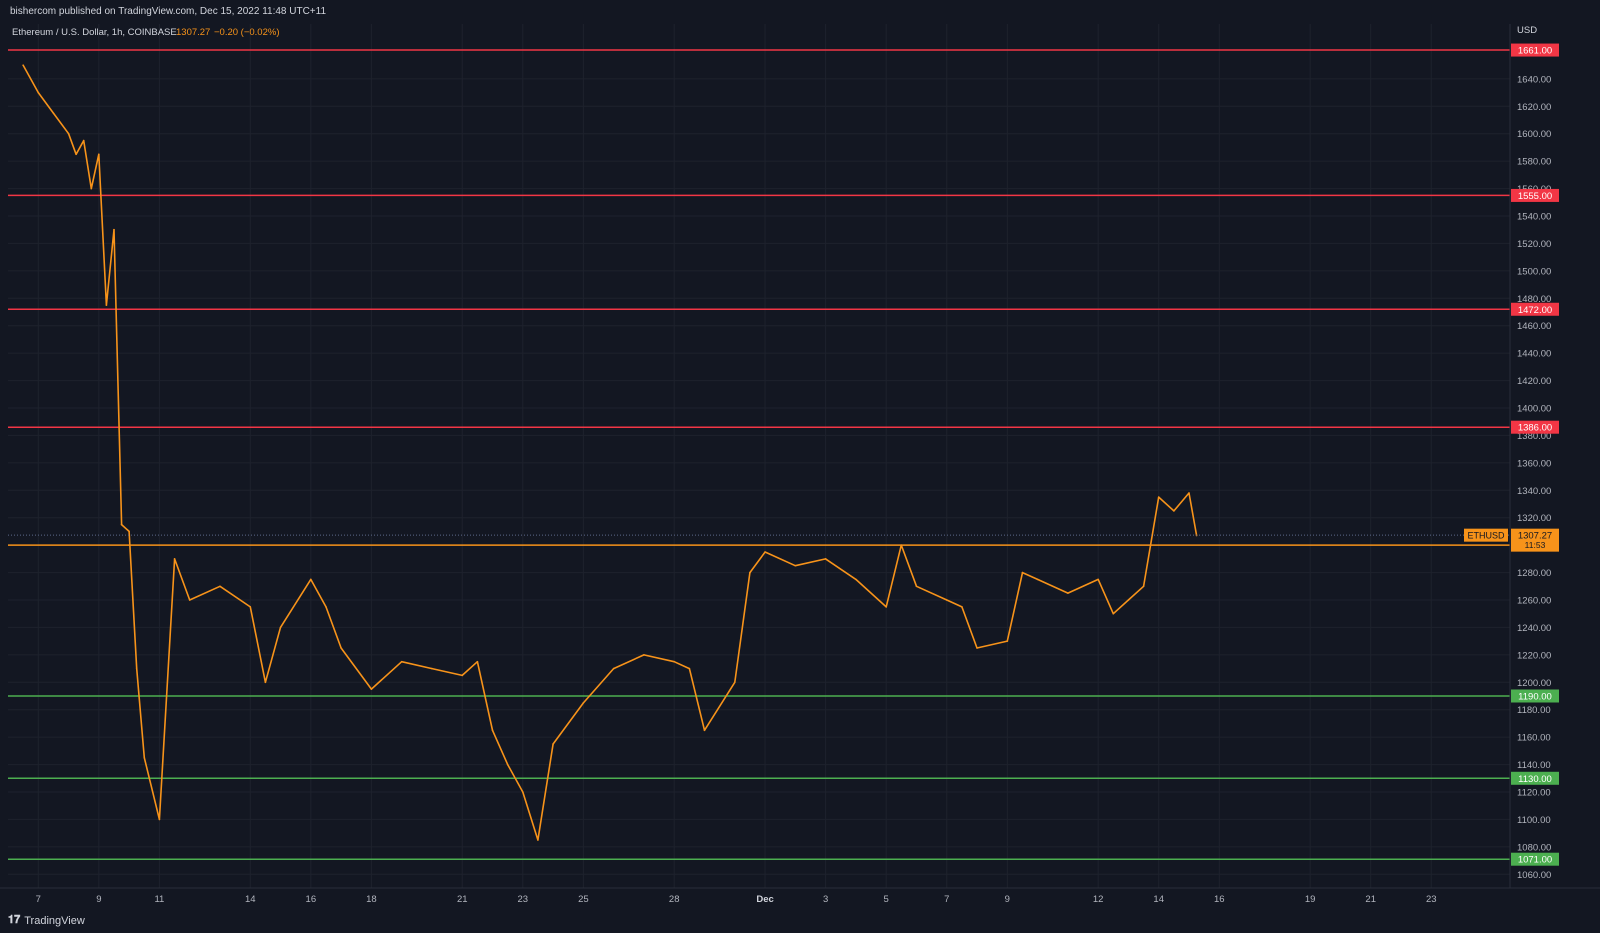  I want to click on last-price-label: 1307.27, so click(1535, 536).